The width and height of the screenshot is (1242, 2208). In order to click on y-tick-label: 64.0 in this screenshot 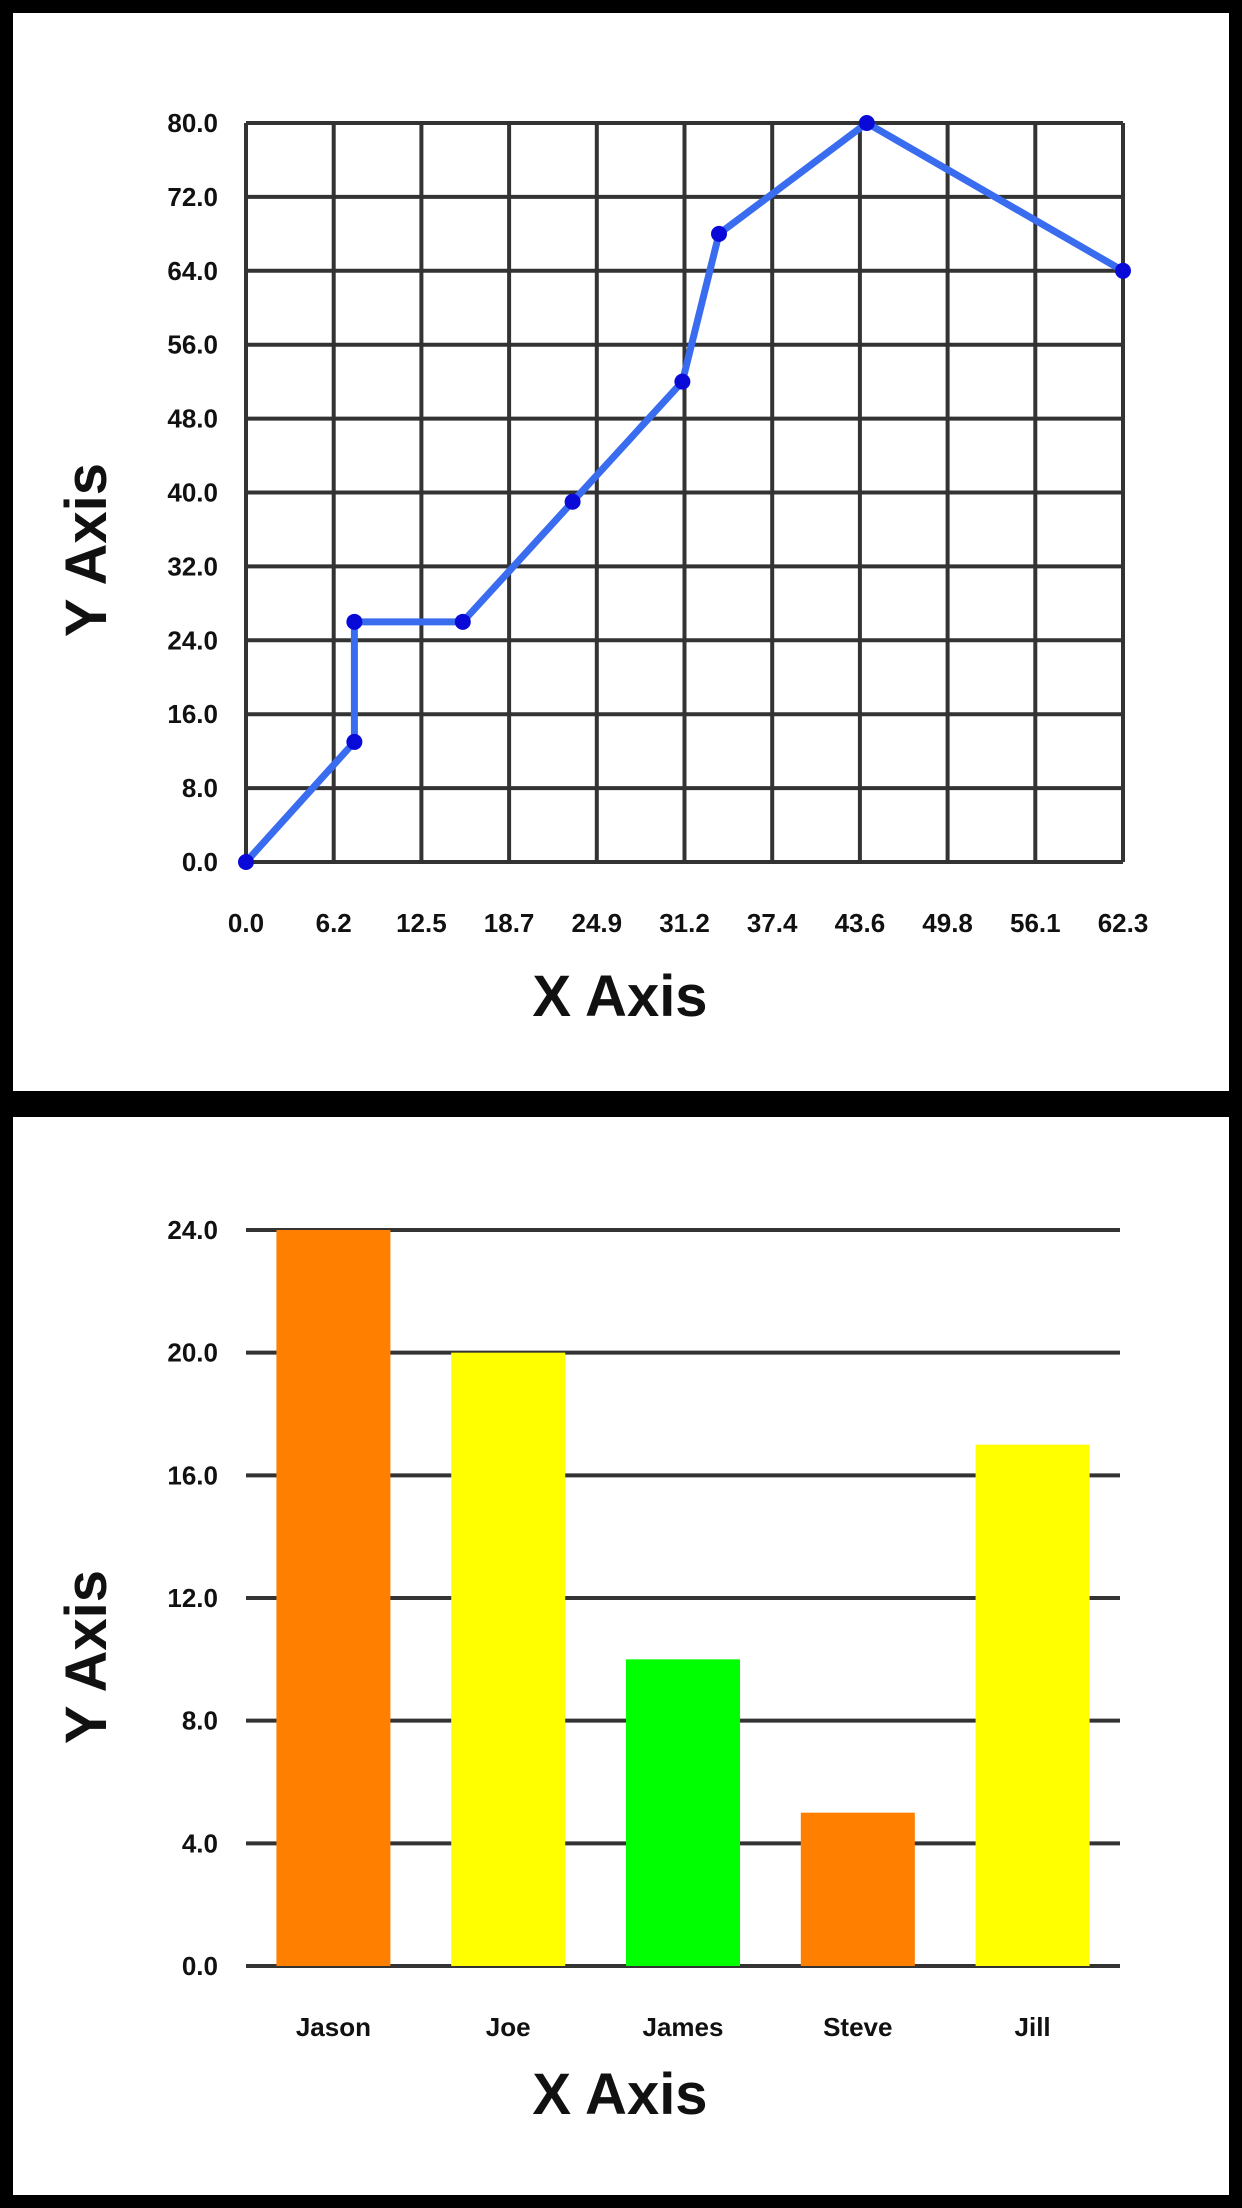, I will do `click(192, 271)`.